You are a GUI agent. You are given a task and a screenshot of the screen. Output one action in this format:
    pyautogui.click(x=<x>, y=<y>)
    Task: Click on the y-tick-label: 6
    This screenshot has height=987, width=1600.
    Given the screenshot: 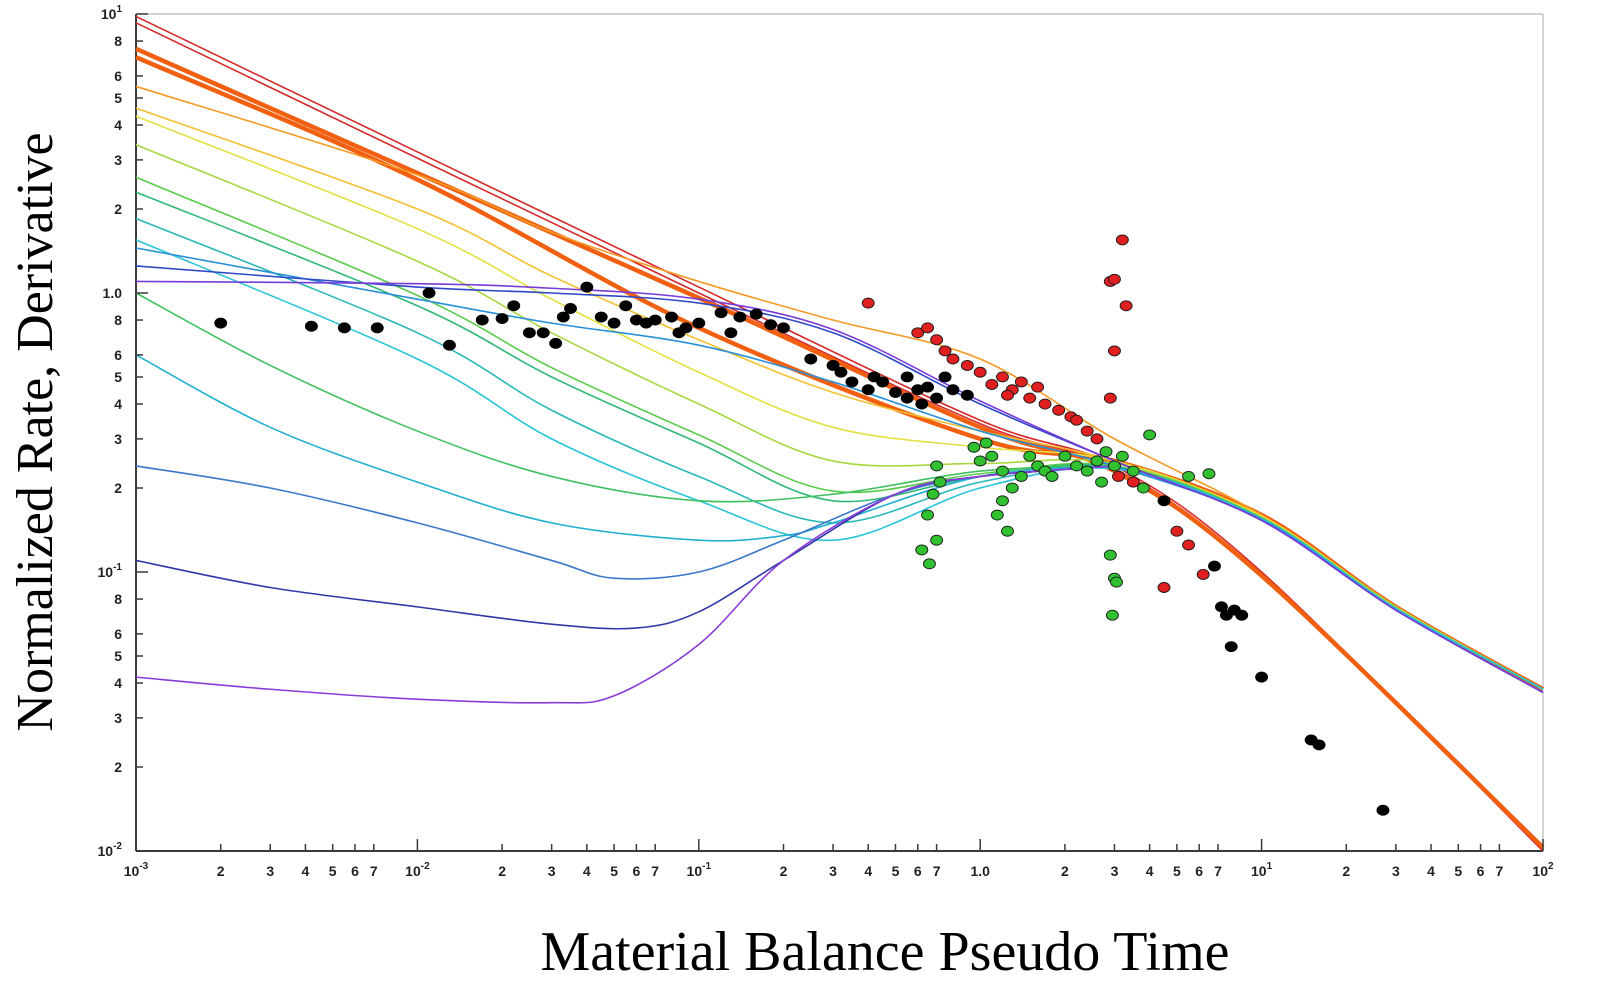 What is the action you would take?
    pyautogui.click(x=118, y=634)
    